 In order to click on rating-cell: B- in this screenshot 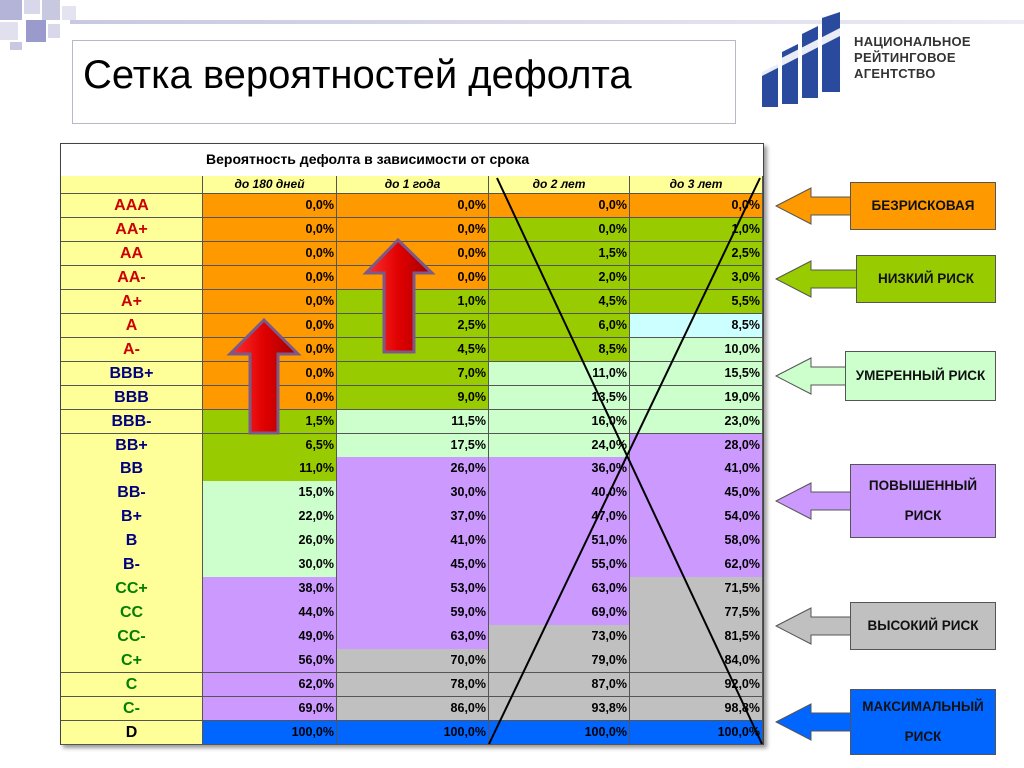, I will do `click(132, 565)`.